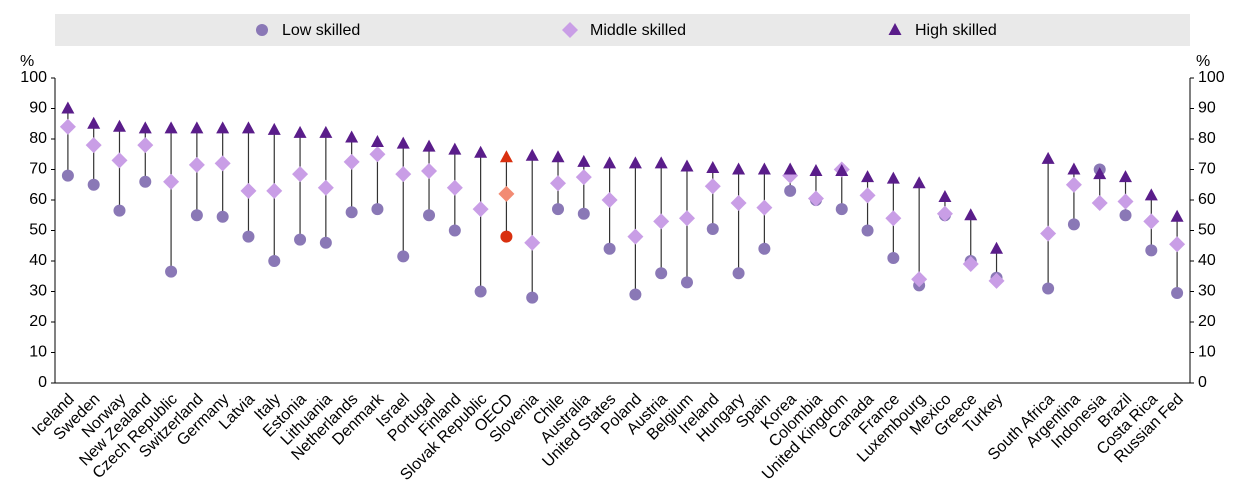 The image size is (1242, 491). I want to click on y2-tick-label: 80, so click(1207, 138).